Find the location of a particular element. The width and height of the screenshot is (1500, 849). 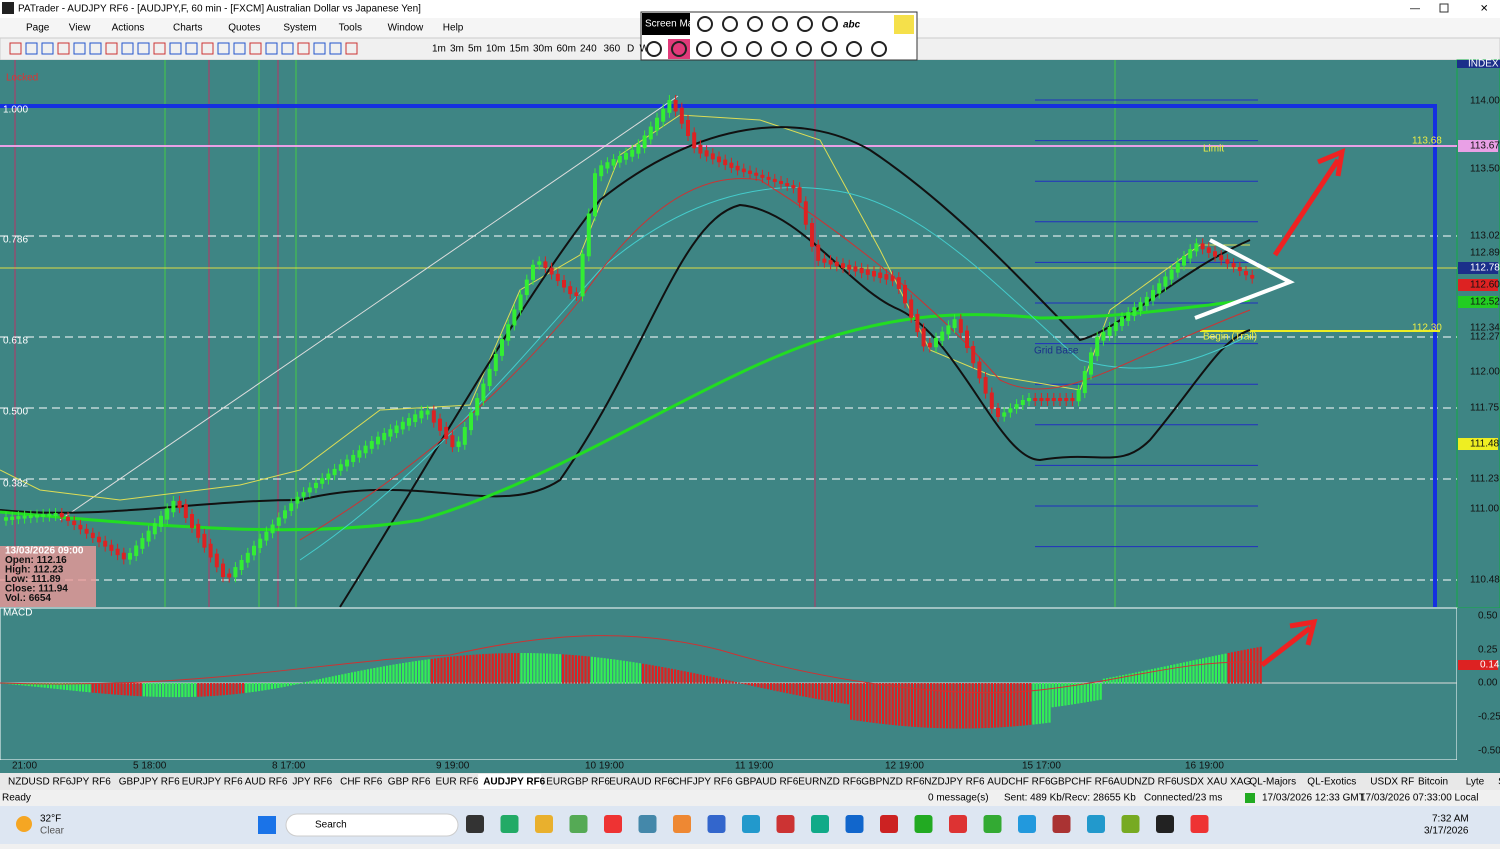

tab: EURGBP RF6 is located at coordinates (578, 782).